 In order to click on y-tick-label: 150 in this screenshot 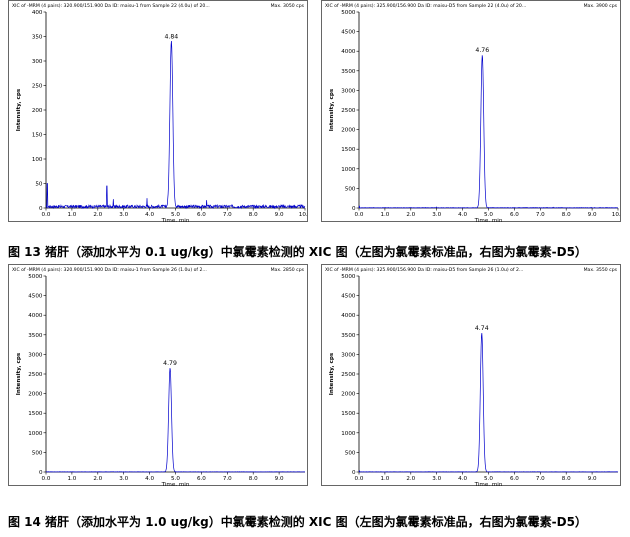, I will do `click(37, 136)`.